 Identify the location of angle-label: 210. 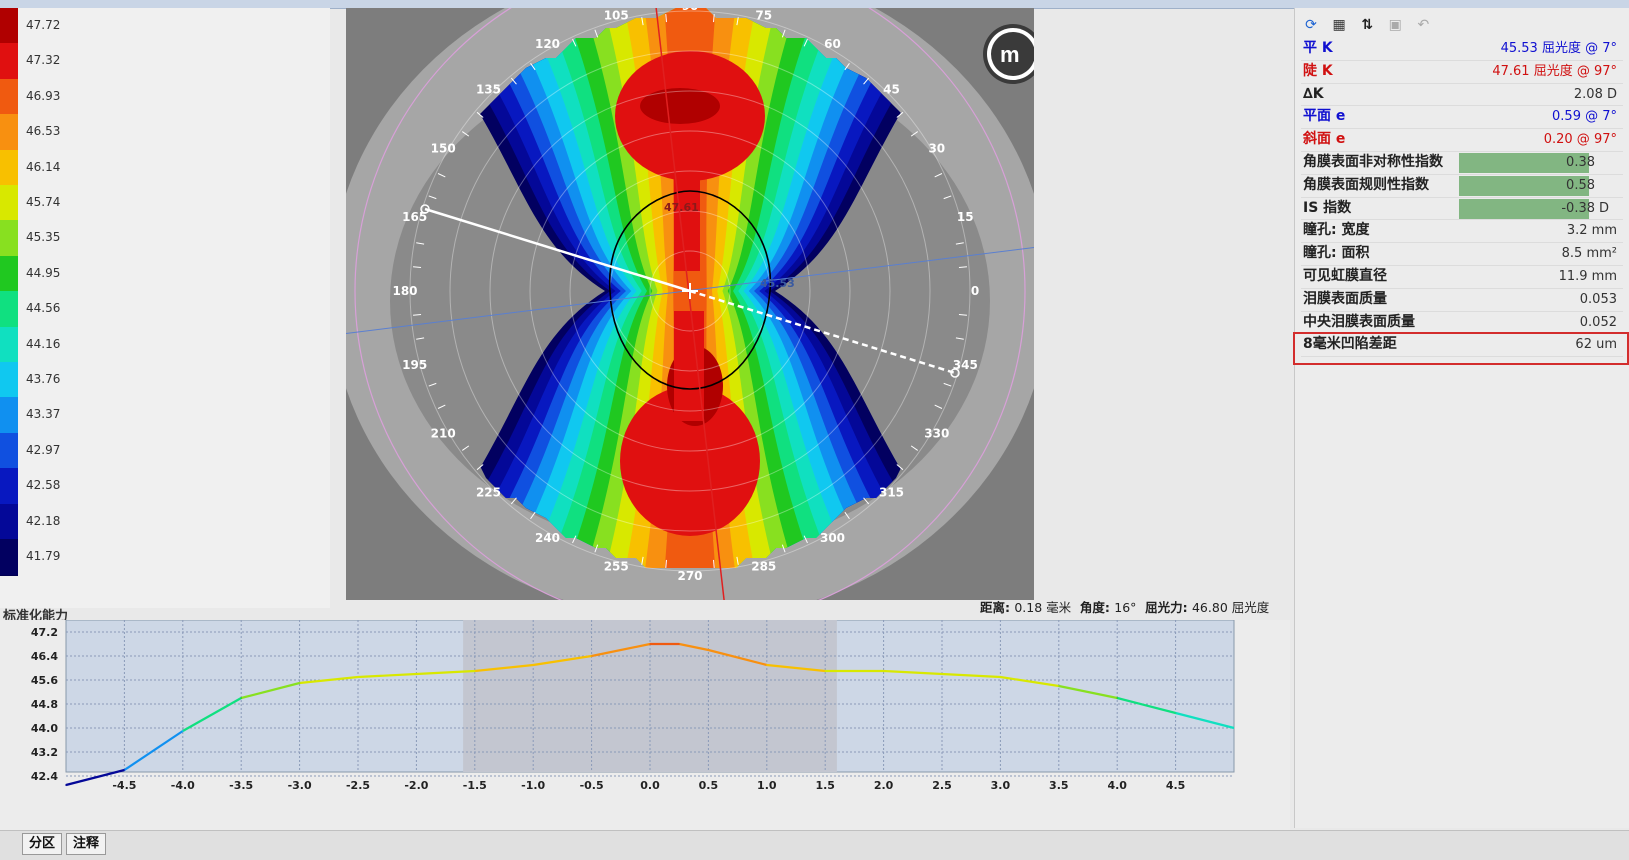
(443, 434).